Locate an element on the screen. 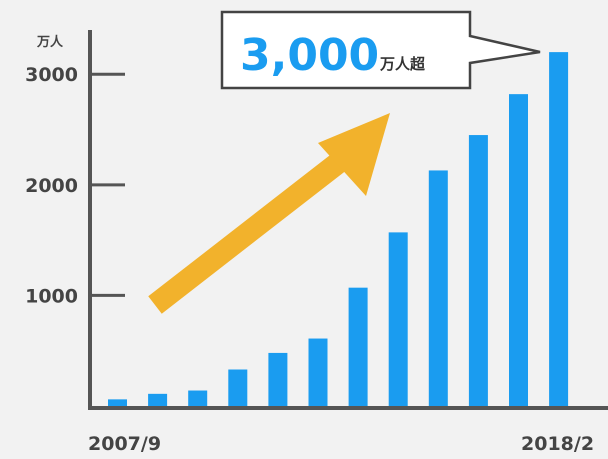  callout-annotation: 3,000 万人超 is located at coordinates (380, 50).